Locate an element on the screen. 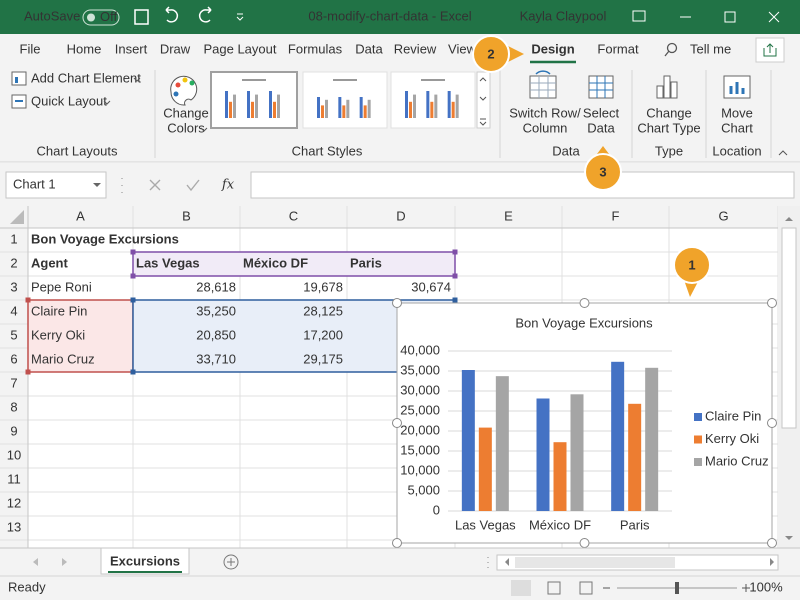 The width and height of the screenshot is (800, 600). row-header: 10 is located at coordinates (14, 454).